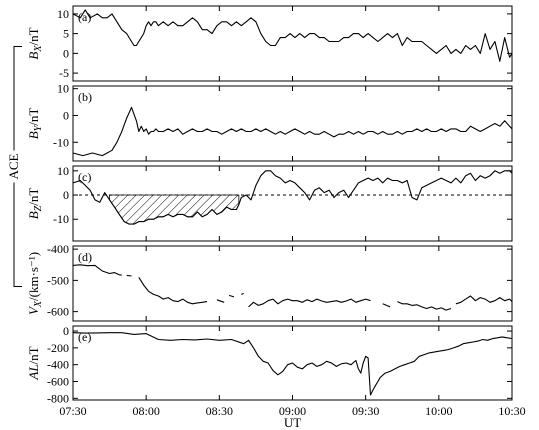  Describe the element at coordinates (35, 283) in the screenshot. I see `y-axis-label: VX/(km·s⁻¹)` at that location.